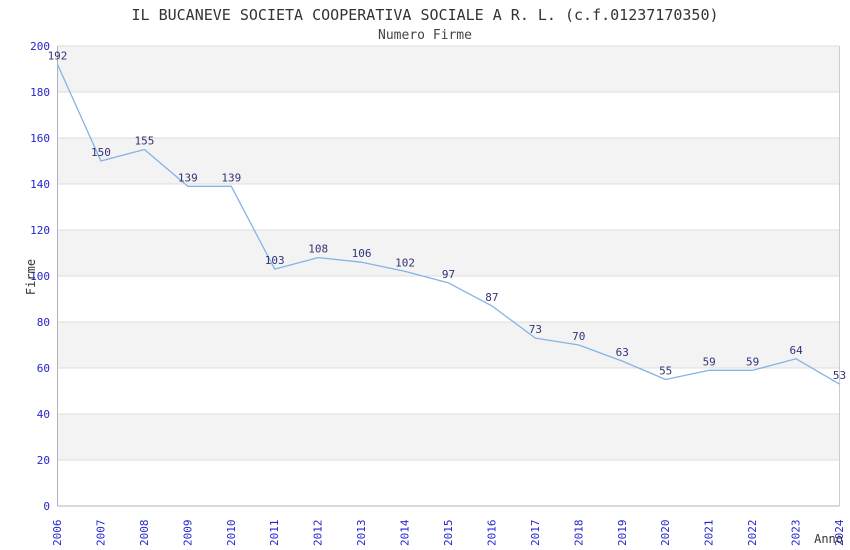  What do you see at coordinates (491, 297) in the screenshot?
I see `data-label: 87` at bounding box center [491, 297].